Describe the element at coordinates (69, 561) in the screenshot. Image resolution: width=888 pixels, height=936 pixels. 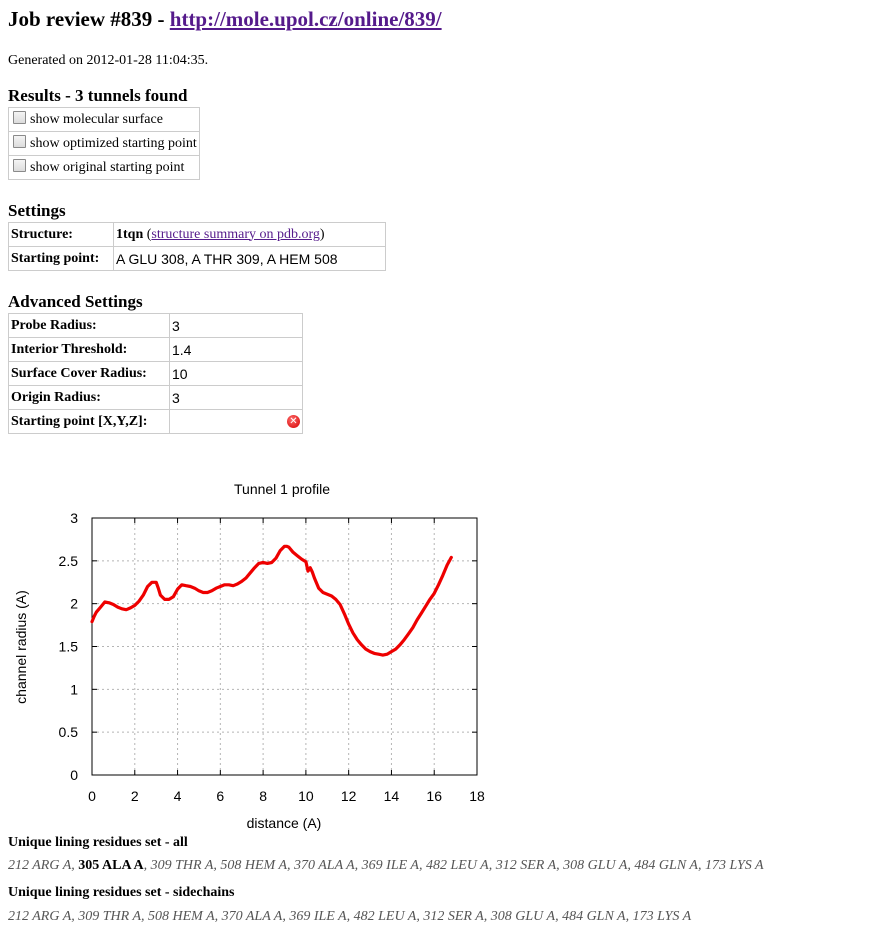
I see `y-tick-label: 2.5` at that location.